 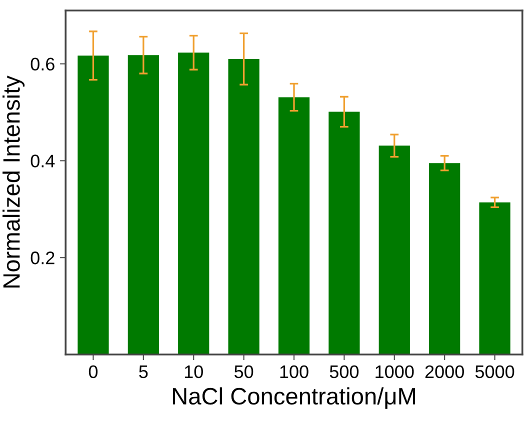 I want to click on x-tick-label: 2000, so click(x=444, y=371).